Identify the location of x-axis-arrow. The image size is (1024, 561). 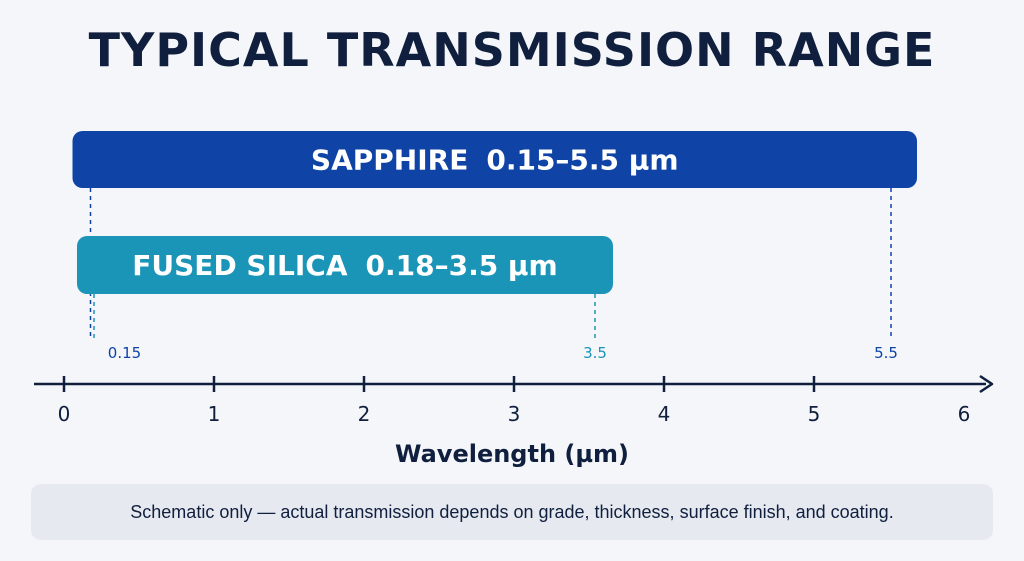
(986, 384).